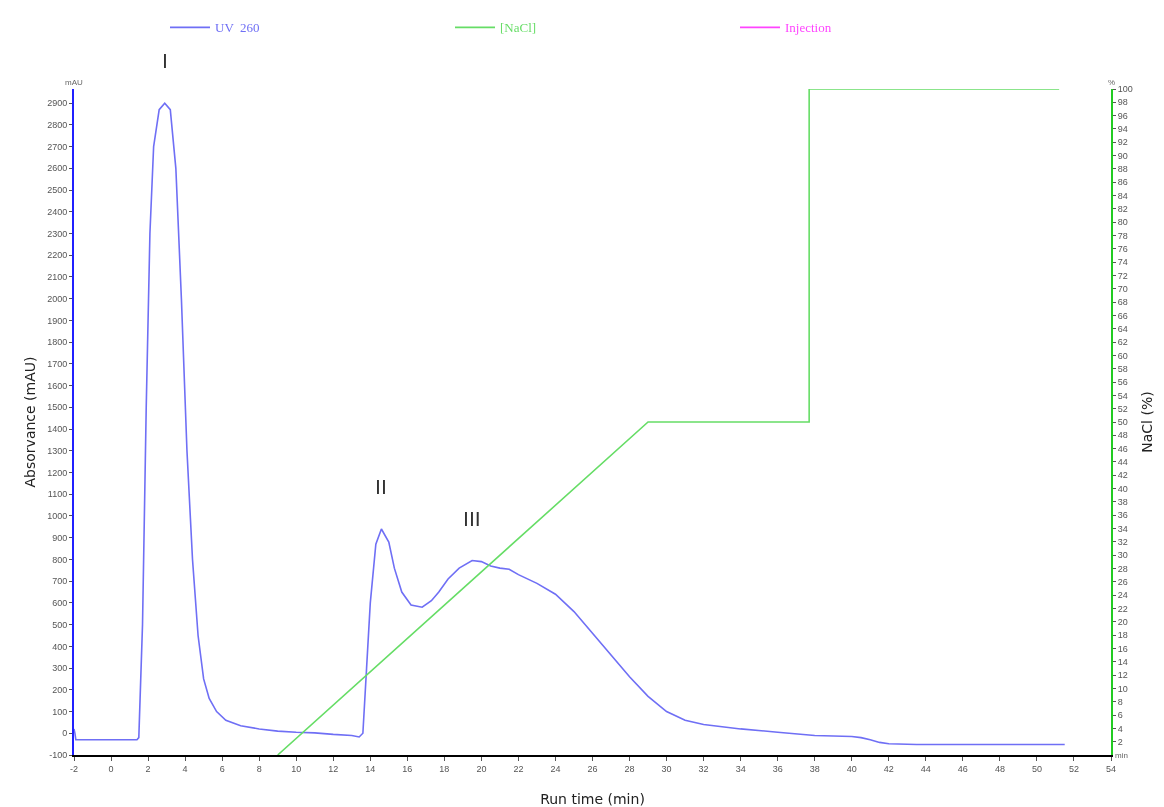 The height and width of the screenshot is (807, 1164). What do you see at coordinates (1122, 315) in the screenshot?
I see `y2-tick-label: 66` at bounding box center [1122, 315].